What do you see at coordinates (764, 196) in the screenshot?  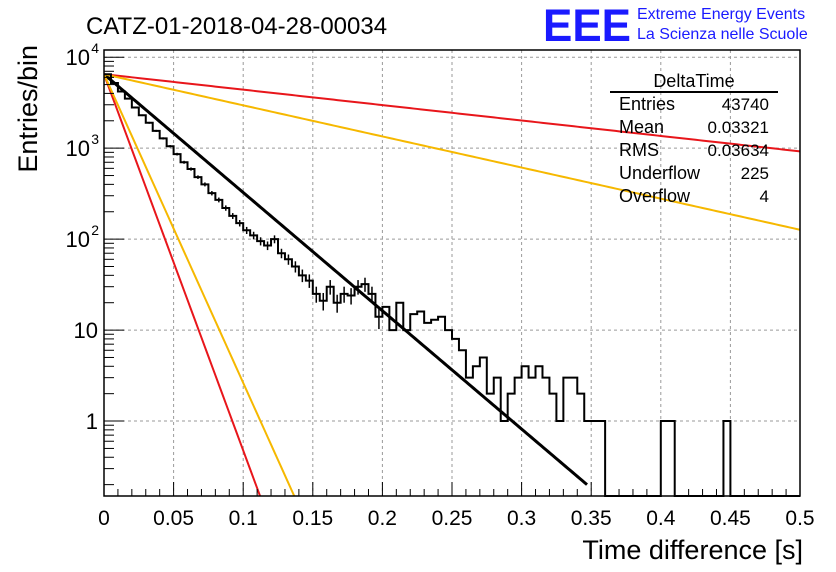 I see `stats-row-value: 4` at bounding box center [764, 196].